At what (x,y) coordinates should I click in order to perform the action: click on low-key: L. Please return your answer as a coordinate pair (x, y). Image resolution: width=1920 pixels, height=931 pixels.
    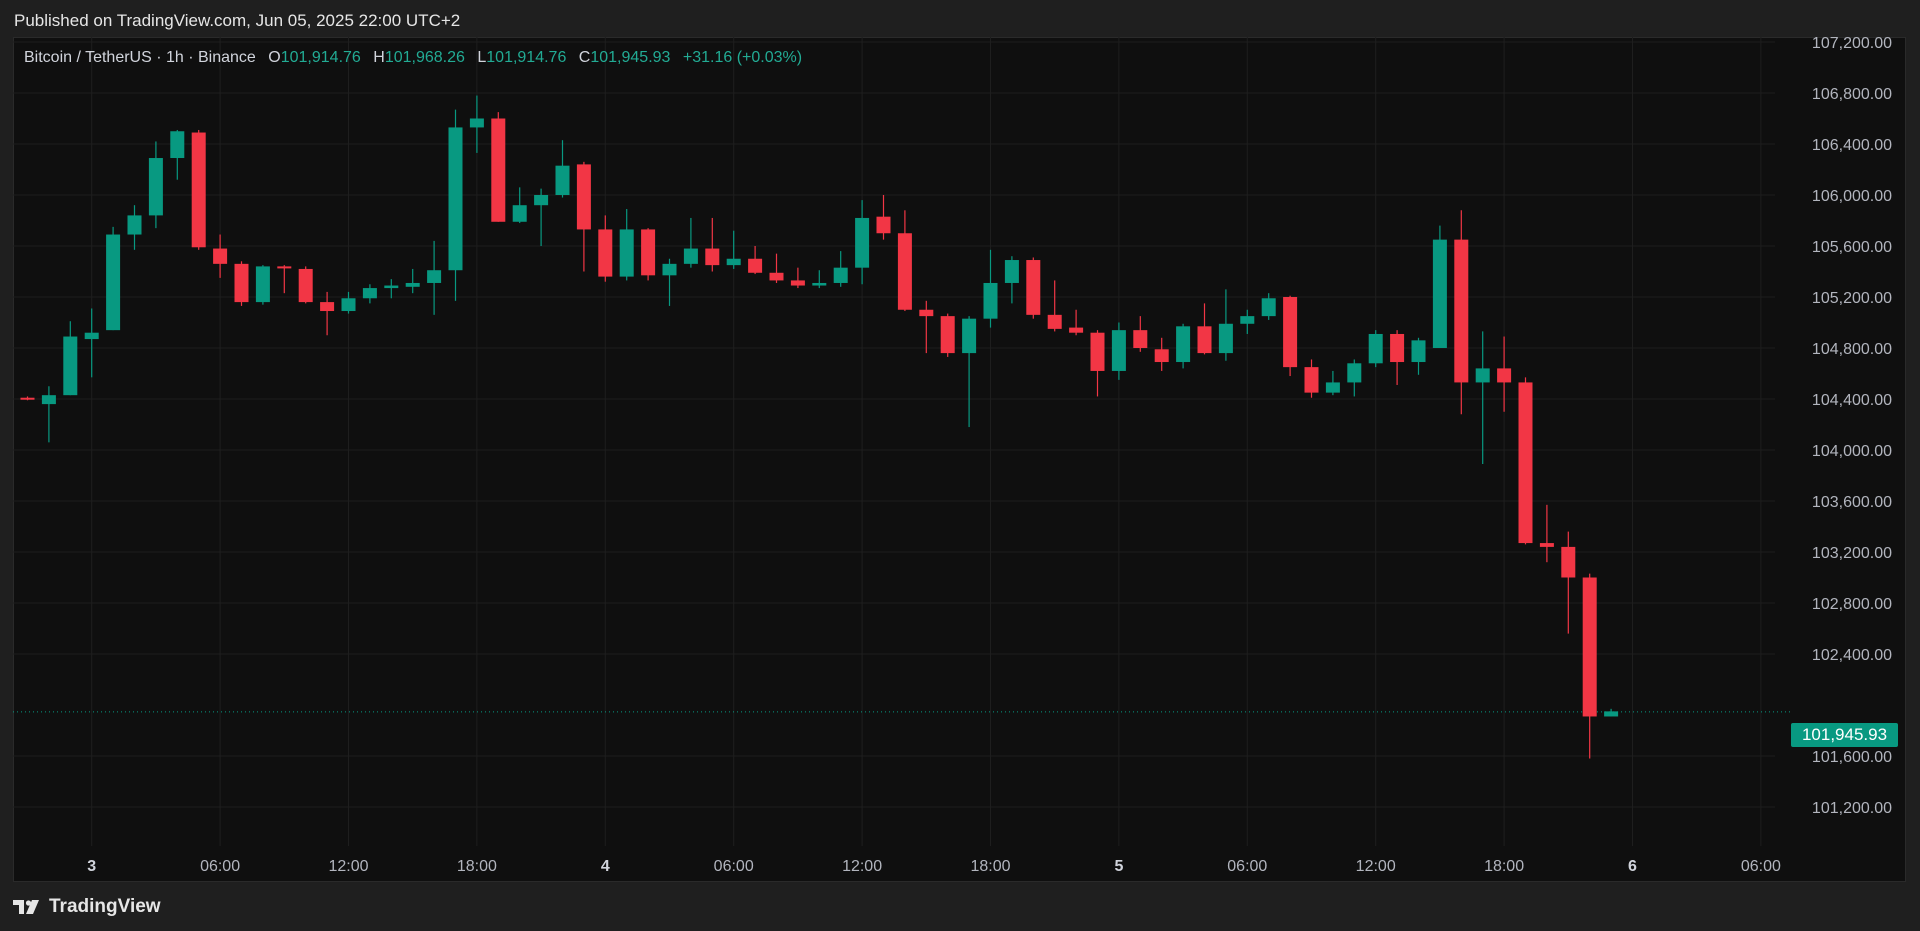
    Looking at the image, I should click on (482, 57).